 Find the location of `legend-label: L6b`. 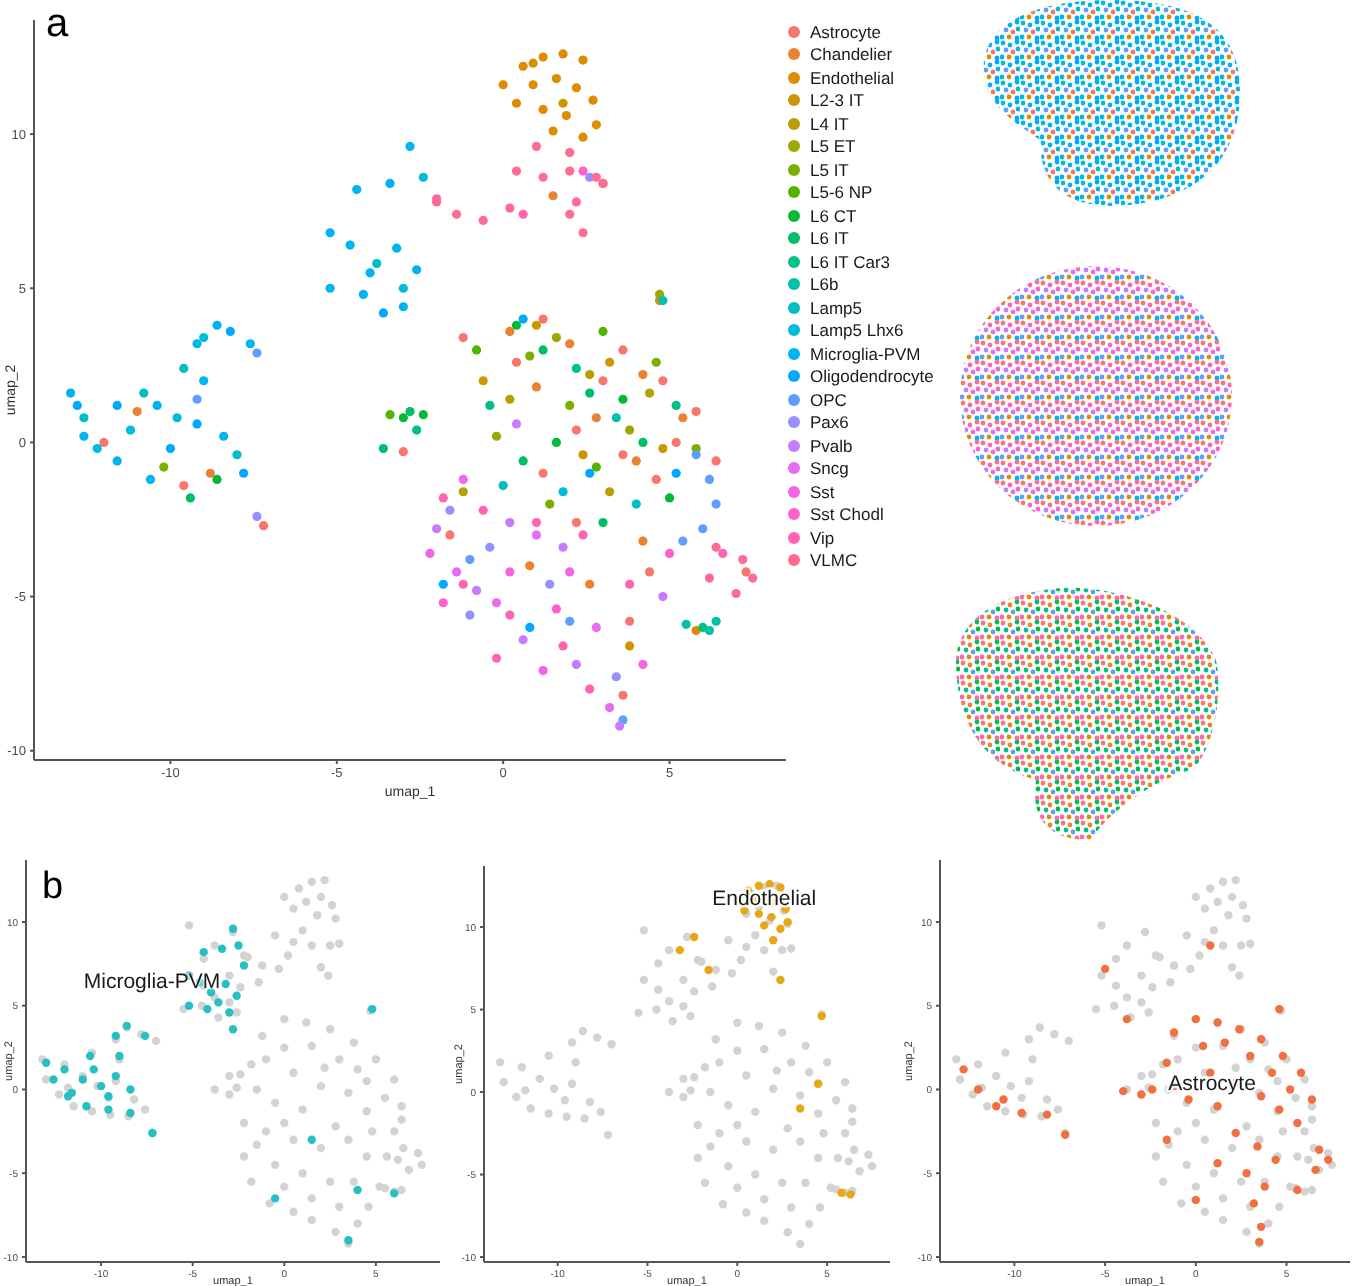

legend-label: L6b is located at coordinates (824, 284).